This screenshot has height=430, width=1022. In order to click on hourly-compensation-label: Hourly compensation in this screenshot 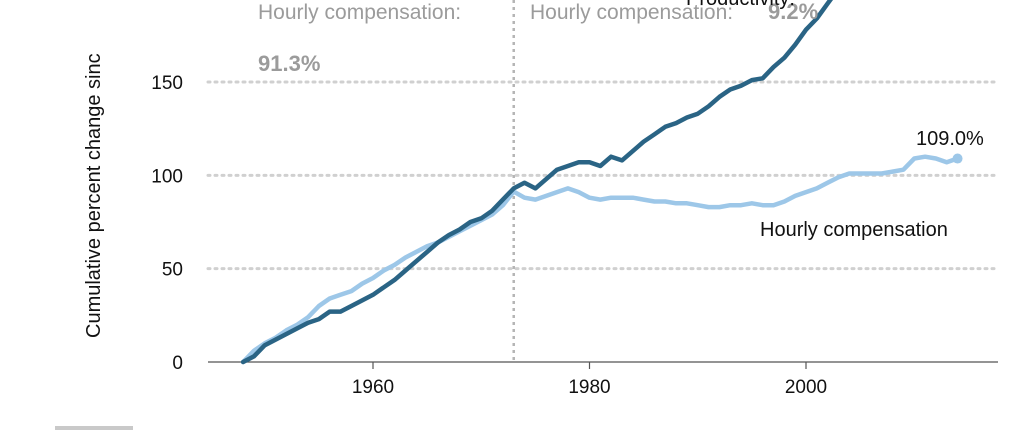, I will do `click(854, 230)`.